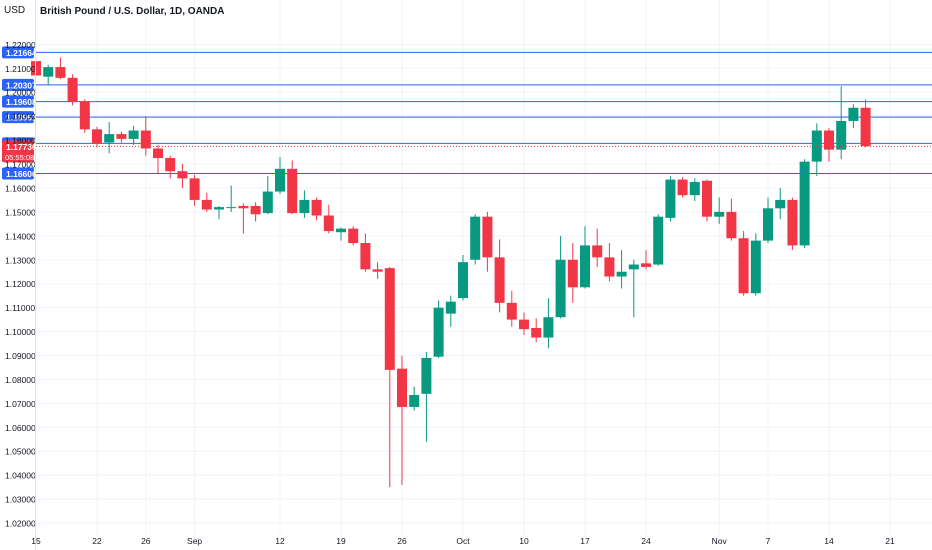 The image size is (932, 550). Describe the element at coordinates (720, 541) in the screenshot. I see `x-tick-label: Nov` at that location.